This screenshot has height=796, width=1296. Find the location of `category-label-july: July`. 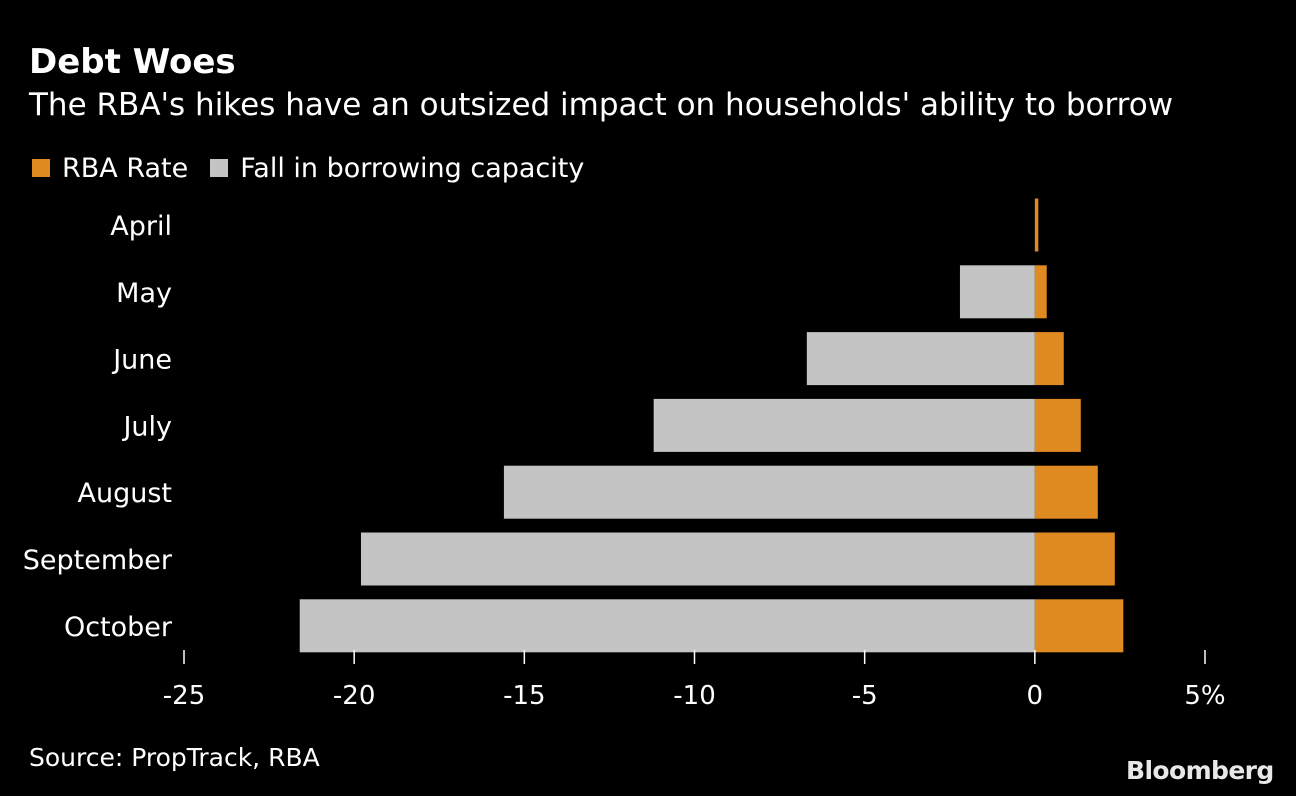

category-label-july: July is located at coordinates (146, 426).